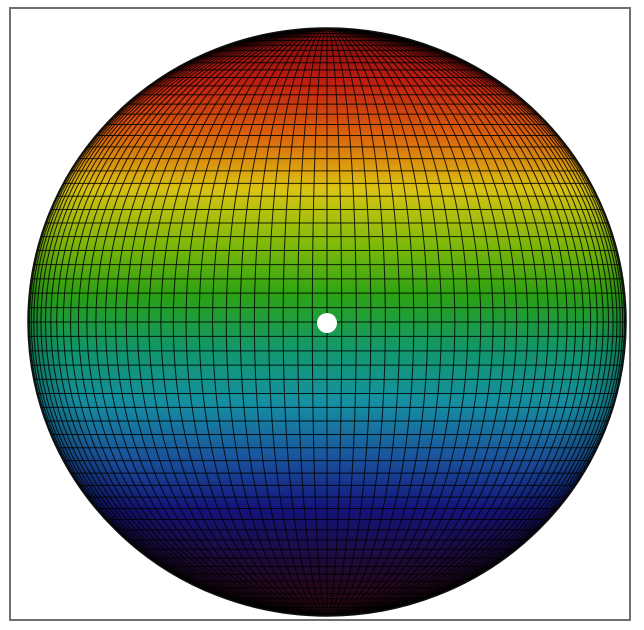 This screenshot has height=630, width=644. Describe the element at coordinates (327, 323) in the screenshot. I see `center-marker` at that location.